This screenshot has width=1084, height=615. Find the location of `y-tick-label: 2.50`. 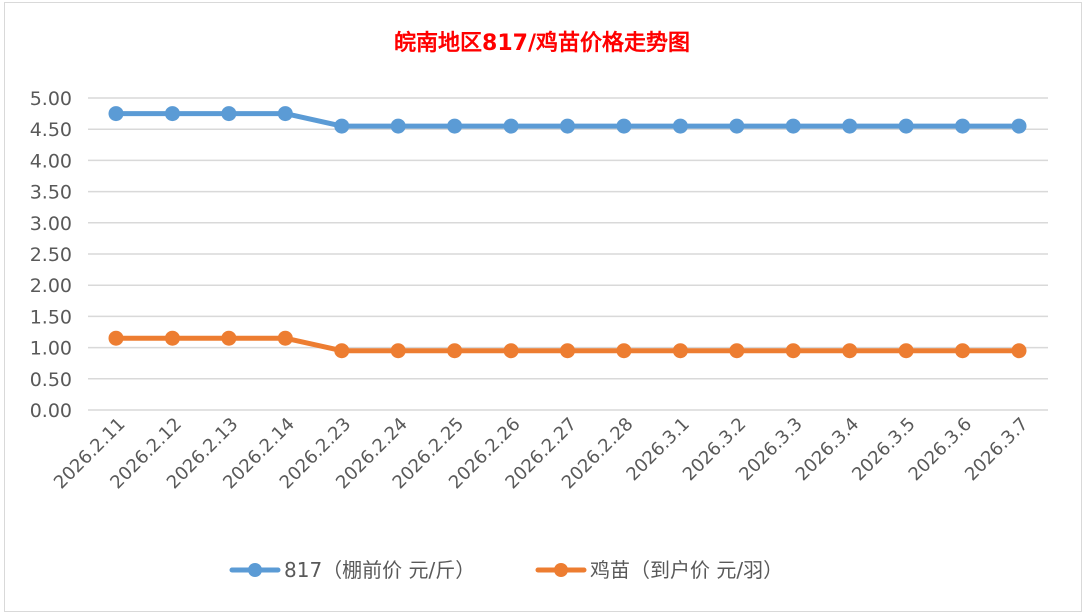

y-tick-label: 2.50 is located at coordinates (51, 255).